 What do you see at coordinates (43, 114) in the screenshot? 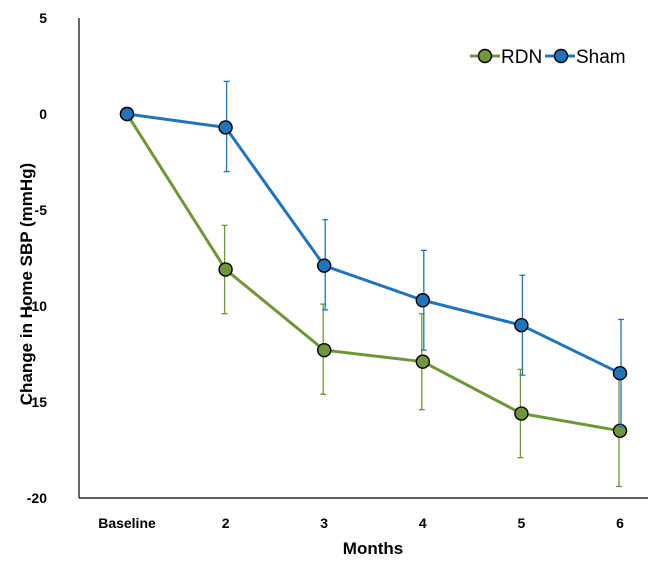
I see `y-tick-label: 0` at bounding box center [43, 114].